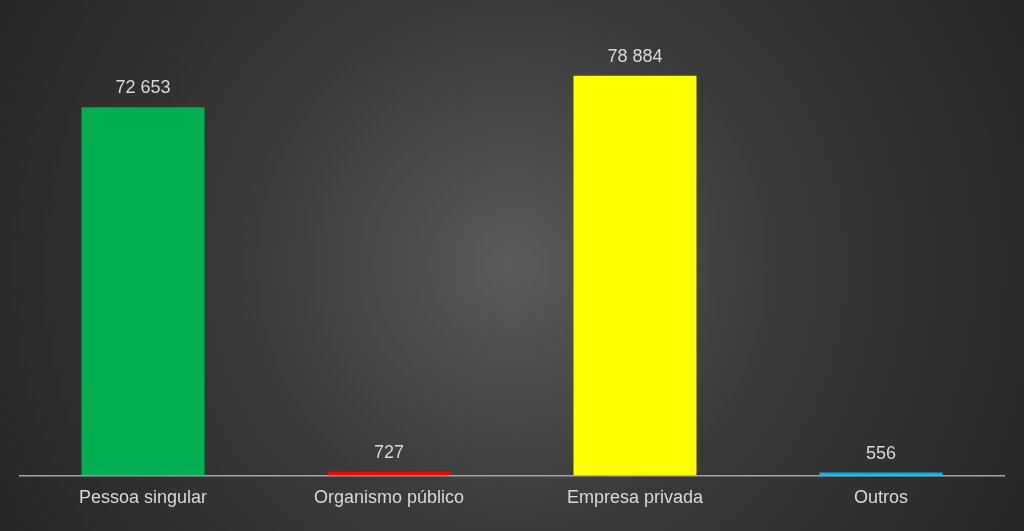 Image resolution: width=1024 pixels, height=531 pixels. Describe the element at coordinates (143, 497) in the screenshot. I see `x-tick-label: Pessoa singular` at that location.